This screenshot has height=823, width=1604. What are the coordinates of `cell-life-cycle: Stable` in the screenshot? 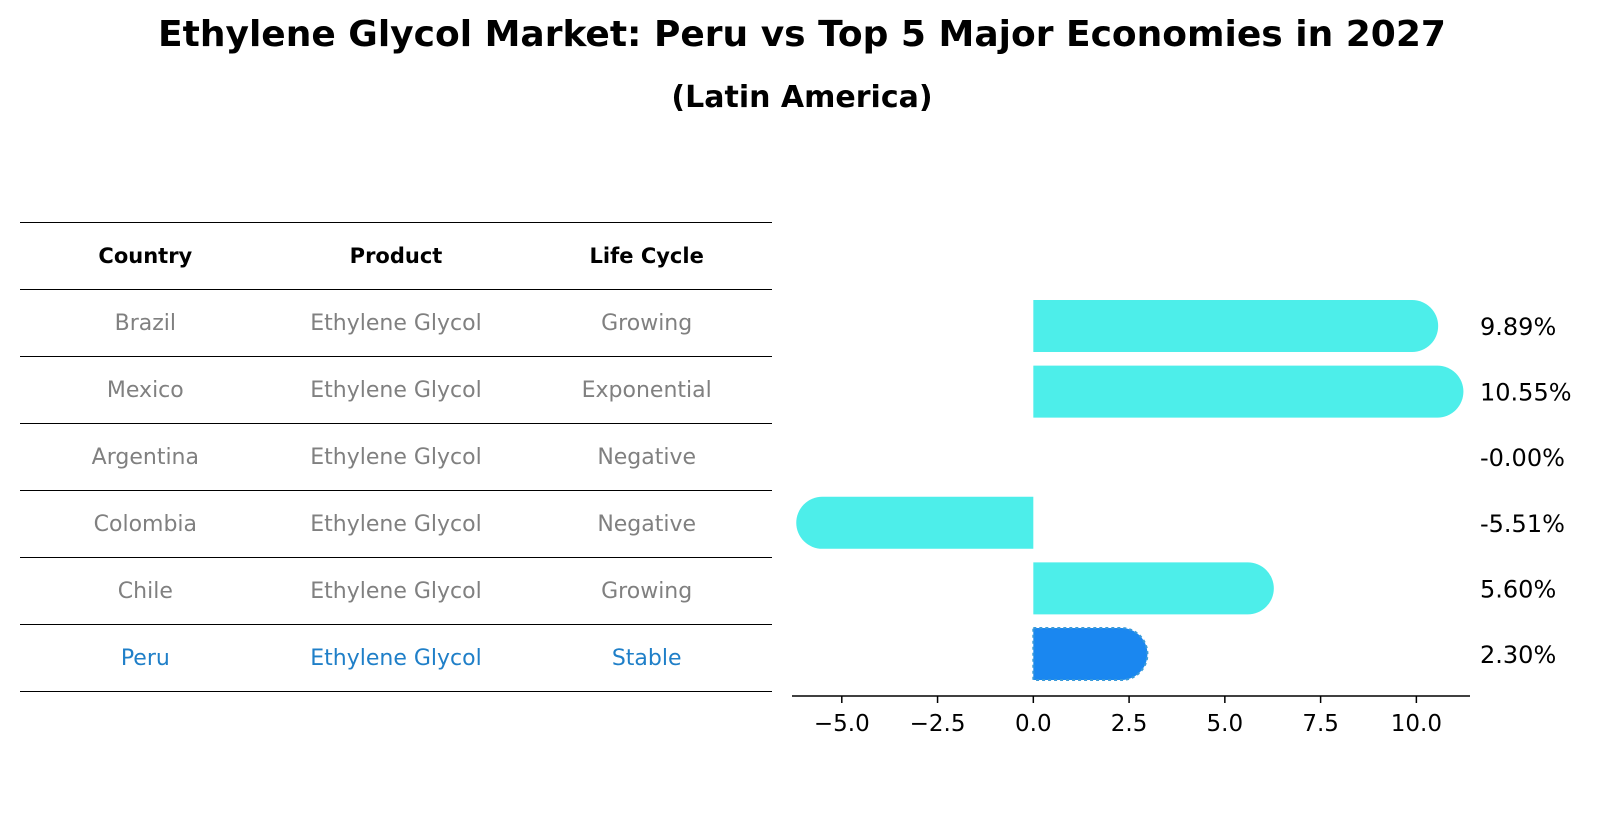 It's located at (646, 658).